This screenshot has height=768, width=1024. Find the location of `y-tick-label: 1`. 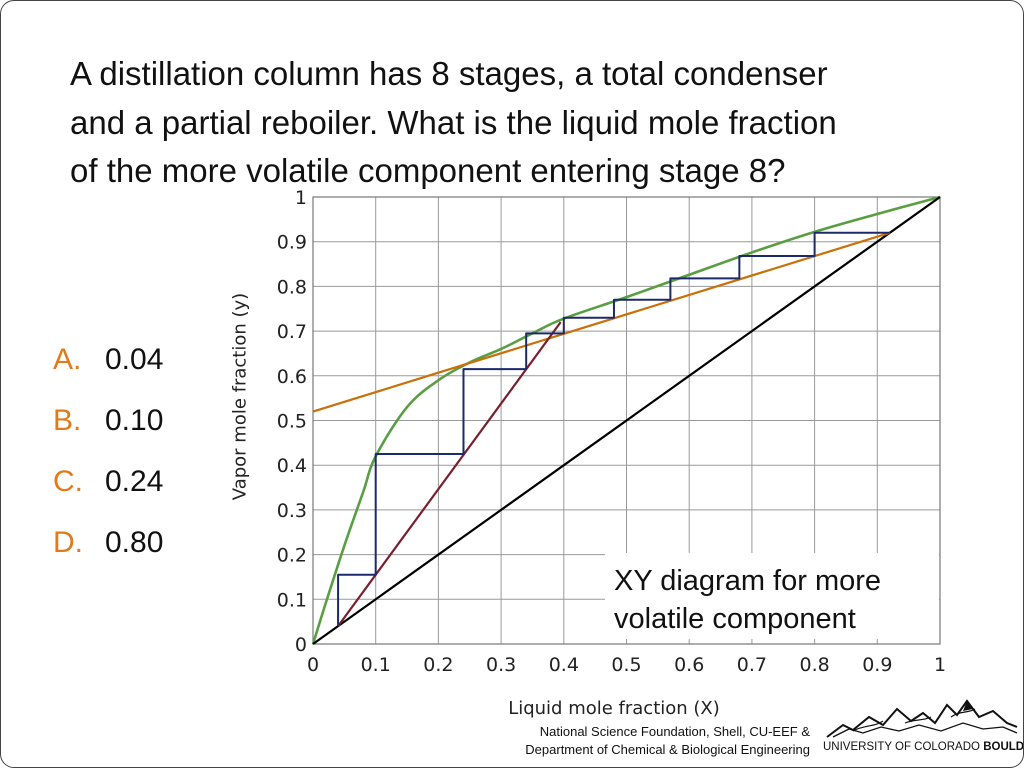

y-tick-label: 1 is located at coordinates (301, 198).